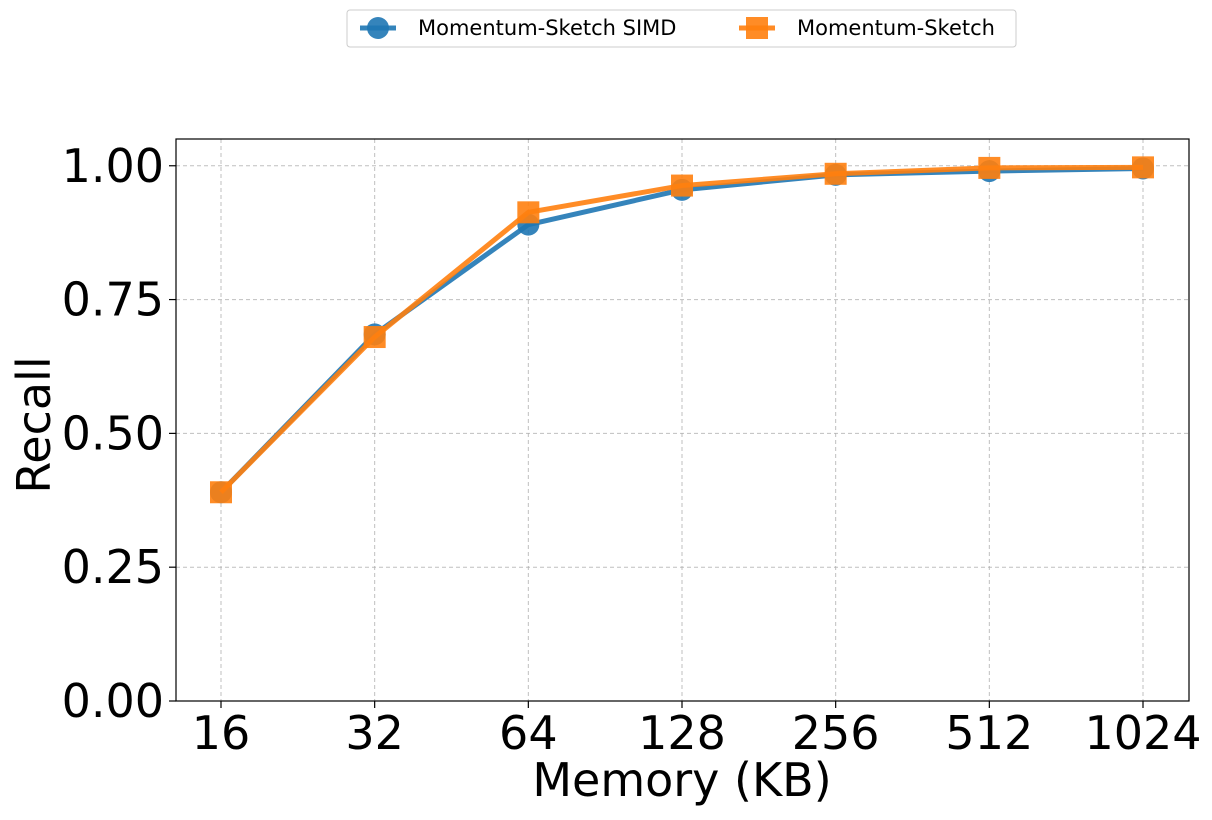 This screenshot has height=820, width=1212. What do you see at coordinates (221, 733) in the screenshot?
I see `x-tick-label: 16` at bounding box center [221, 733].